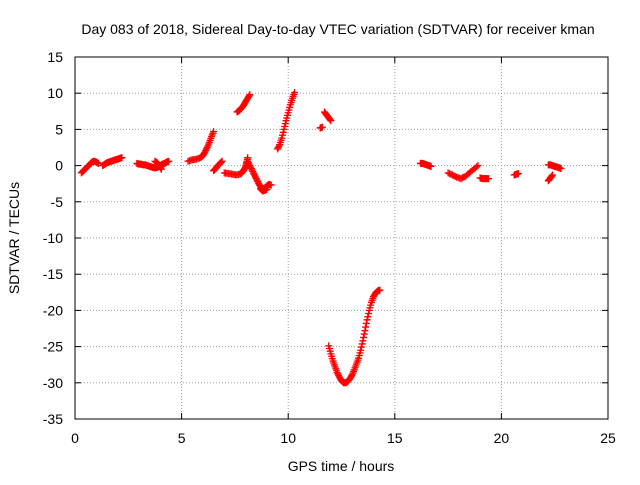 Image resolution: width=640 pixels, height=485 pixels. Describe the element at coordinates (53, 238) in the screenshot. I see `y-tick-label: -10` at that location.